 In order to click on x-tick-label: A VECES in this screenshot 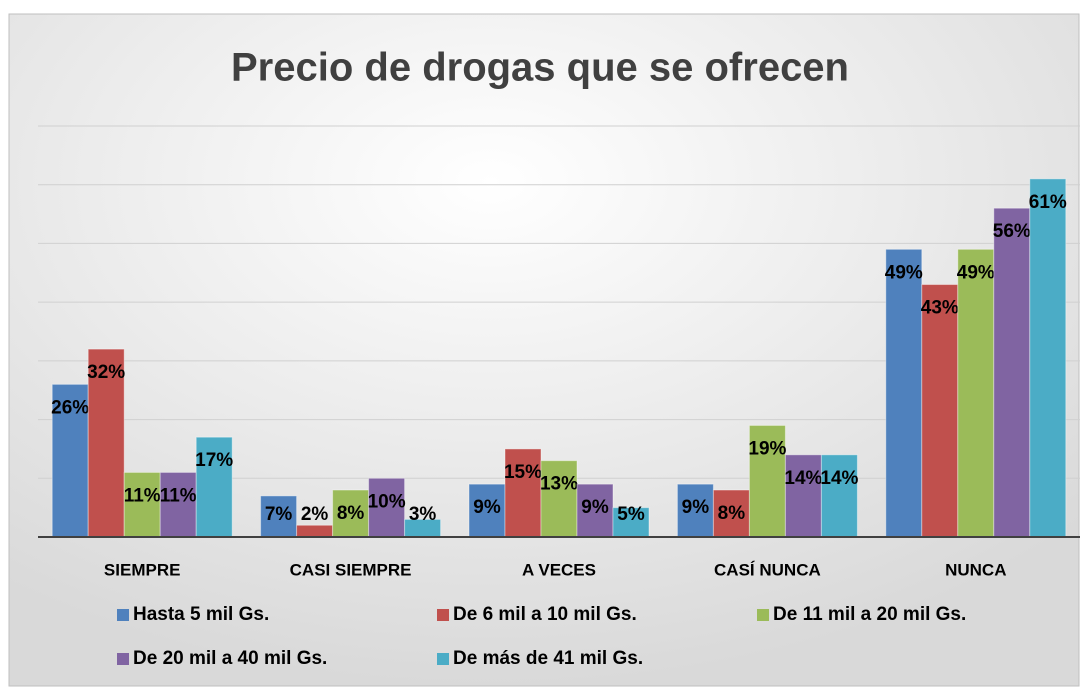, I will do `click(559, 569)`.